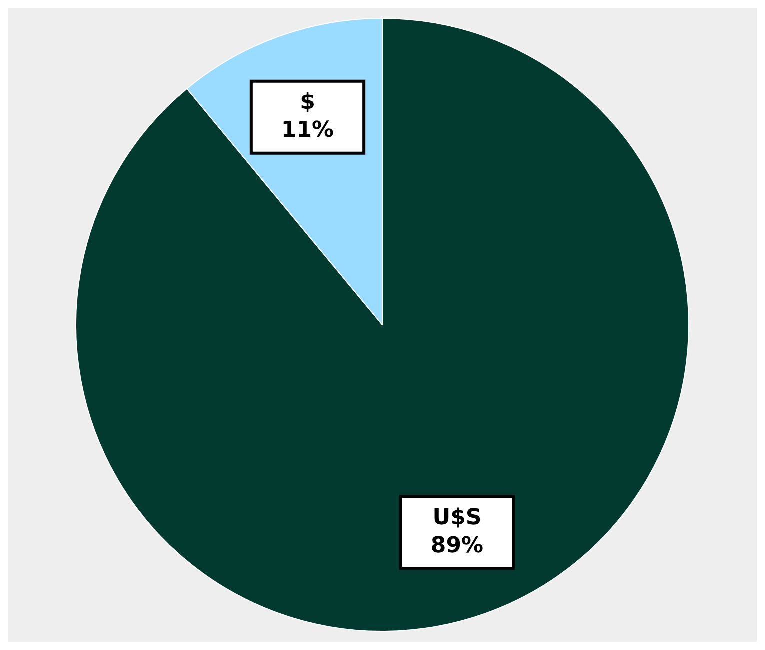 Image resolution: width=765 pixels, height=650 pixels. Describe the element at coordinates (307, 131) in the screenshot. I see `data-label: 11%` at that location.